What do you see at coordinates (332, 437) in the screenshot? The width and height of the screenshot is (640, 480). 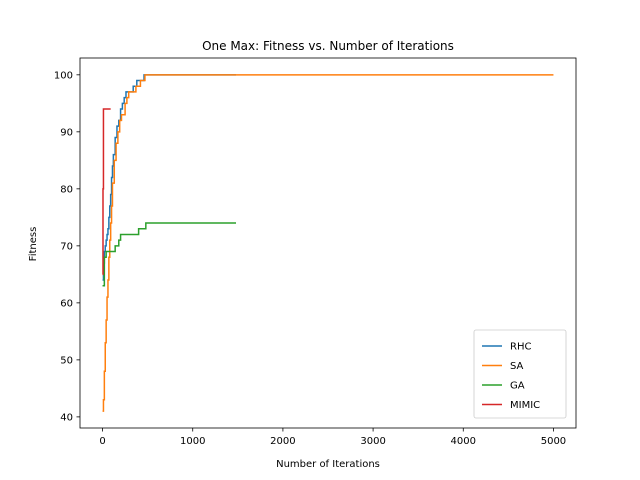 I see `x-axis: 0 1000 2000 3000 4000 5000` at bounding box center [332, 437].